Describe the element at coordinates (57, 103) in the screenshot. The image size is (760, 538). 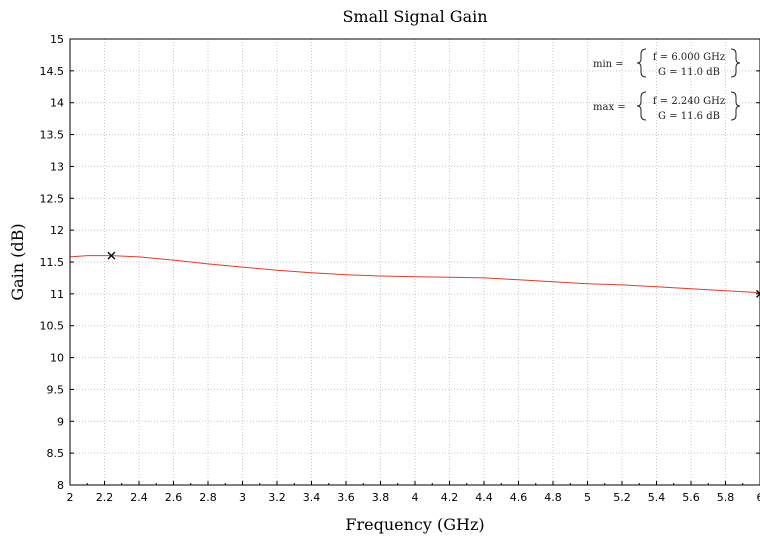
I see `y-tick-label: 14` at that location.